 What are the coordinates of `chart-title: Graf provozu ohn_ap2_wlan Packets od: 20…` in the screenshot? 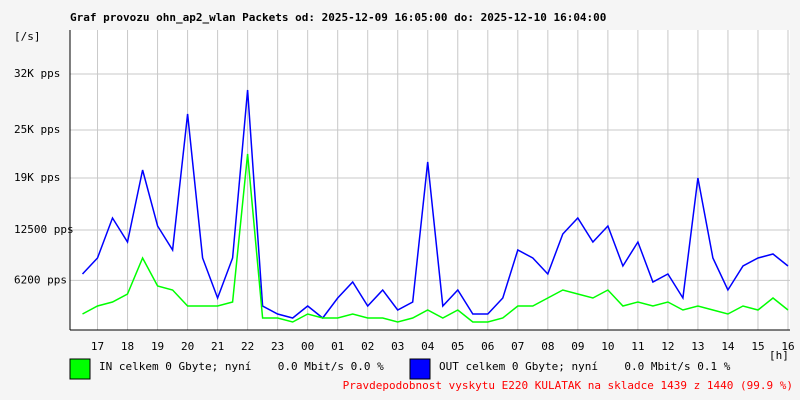 It's located at (338, 17).